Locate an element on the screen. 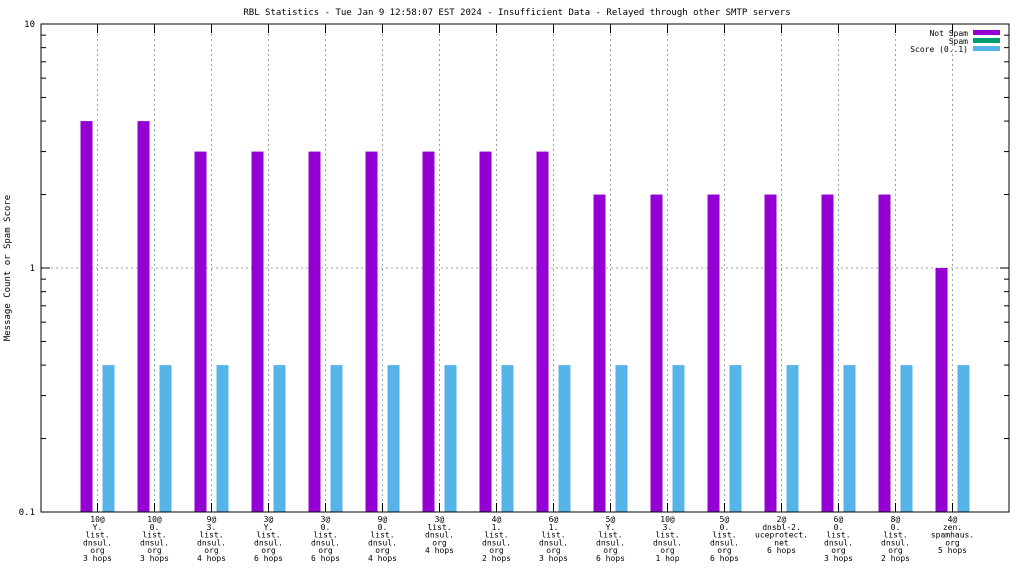 This screenshot has height=576, width=1024. x-tick-label: 6@ 0. list. dnsul. org 3 hops is located at coordinates (838, 539).